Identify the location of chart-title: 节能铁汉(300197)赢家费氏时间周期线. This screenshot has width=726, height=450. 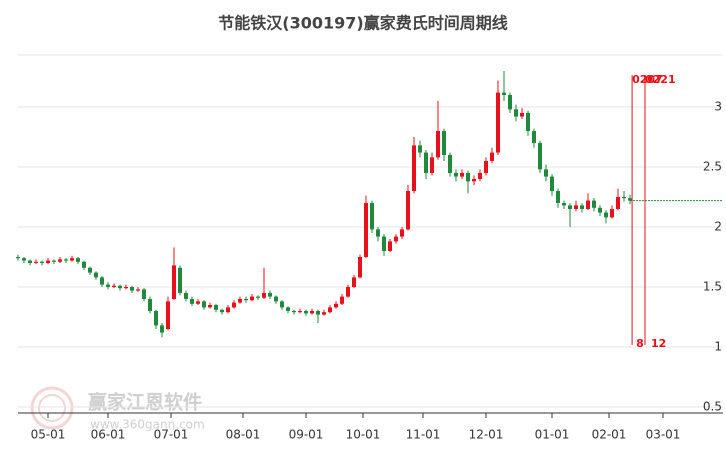
(362, 23).